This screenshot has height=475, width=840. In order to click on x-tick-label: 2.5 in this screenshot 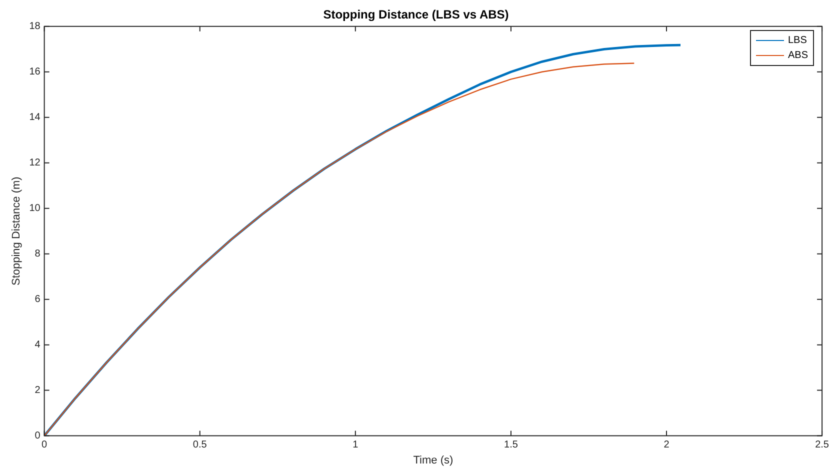, I will do `click(822, 445)`.